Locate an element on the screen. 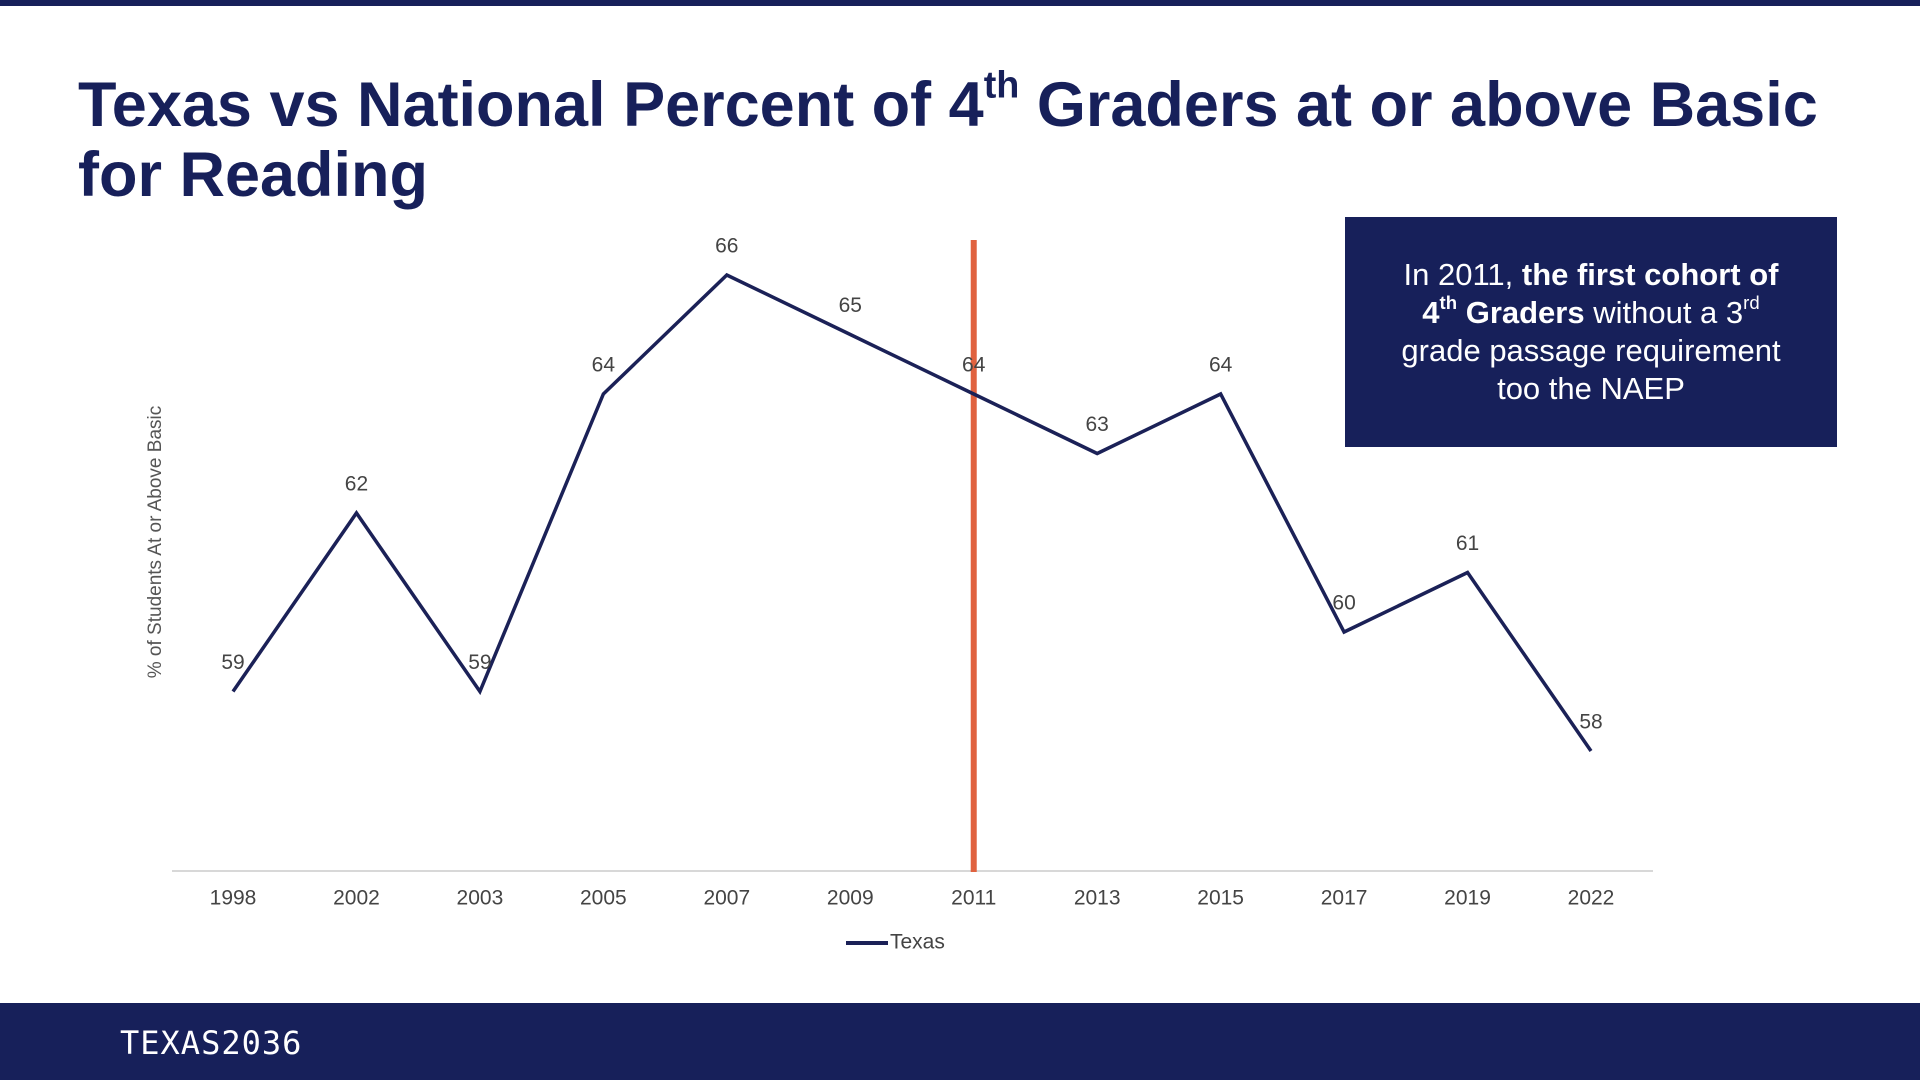  y-axis-label: % of Students At or Above Basic is located at coordinates (155, 542).